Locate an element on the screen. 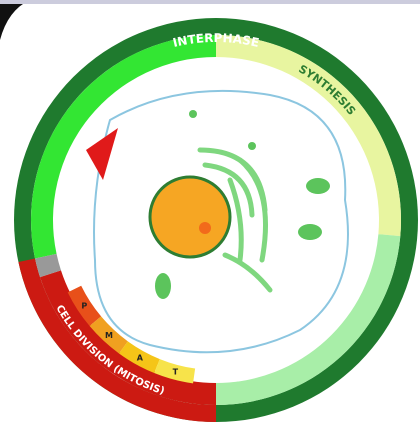  label-top: INTERPHASE is located at coordinates (215, 40).